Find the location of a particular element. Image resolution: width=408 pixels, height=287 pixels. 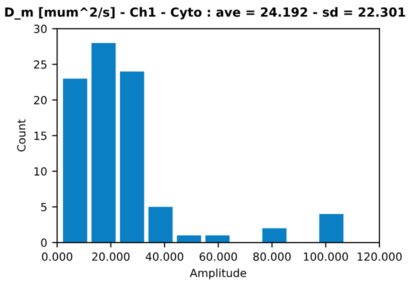

x-tick-label: 20.000 is located at coordinates (111, 256).